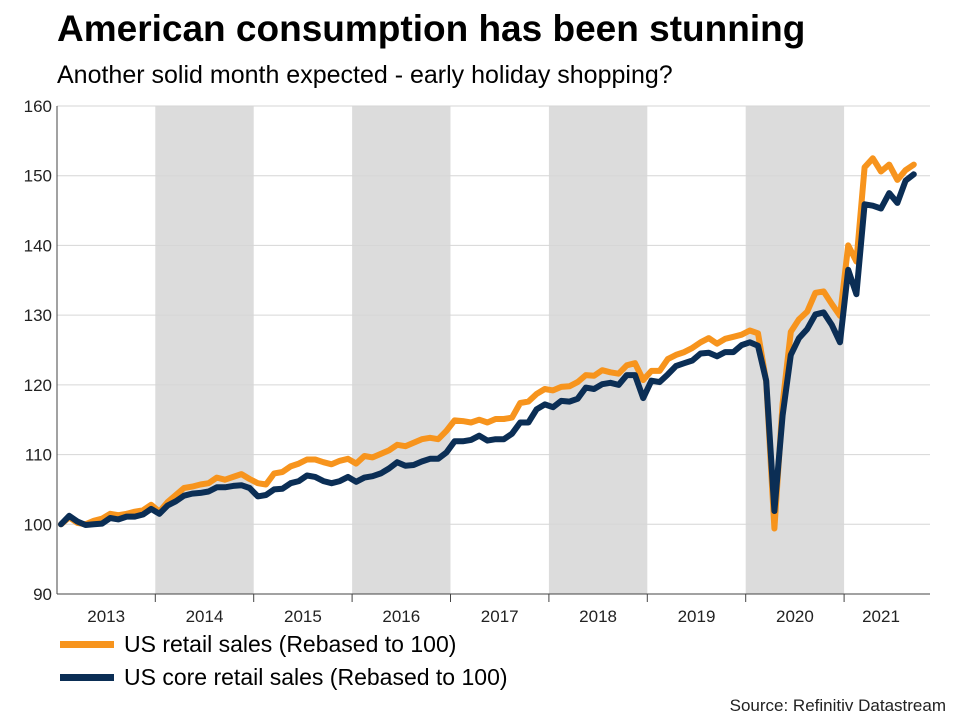  I want to click on legend-swatch-core, so click(87, 677).